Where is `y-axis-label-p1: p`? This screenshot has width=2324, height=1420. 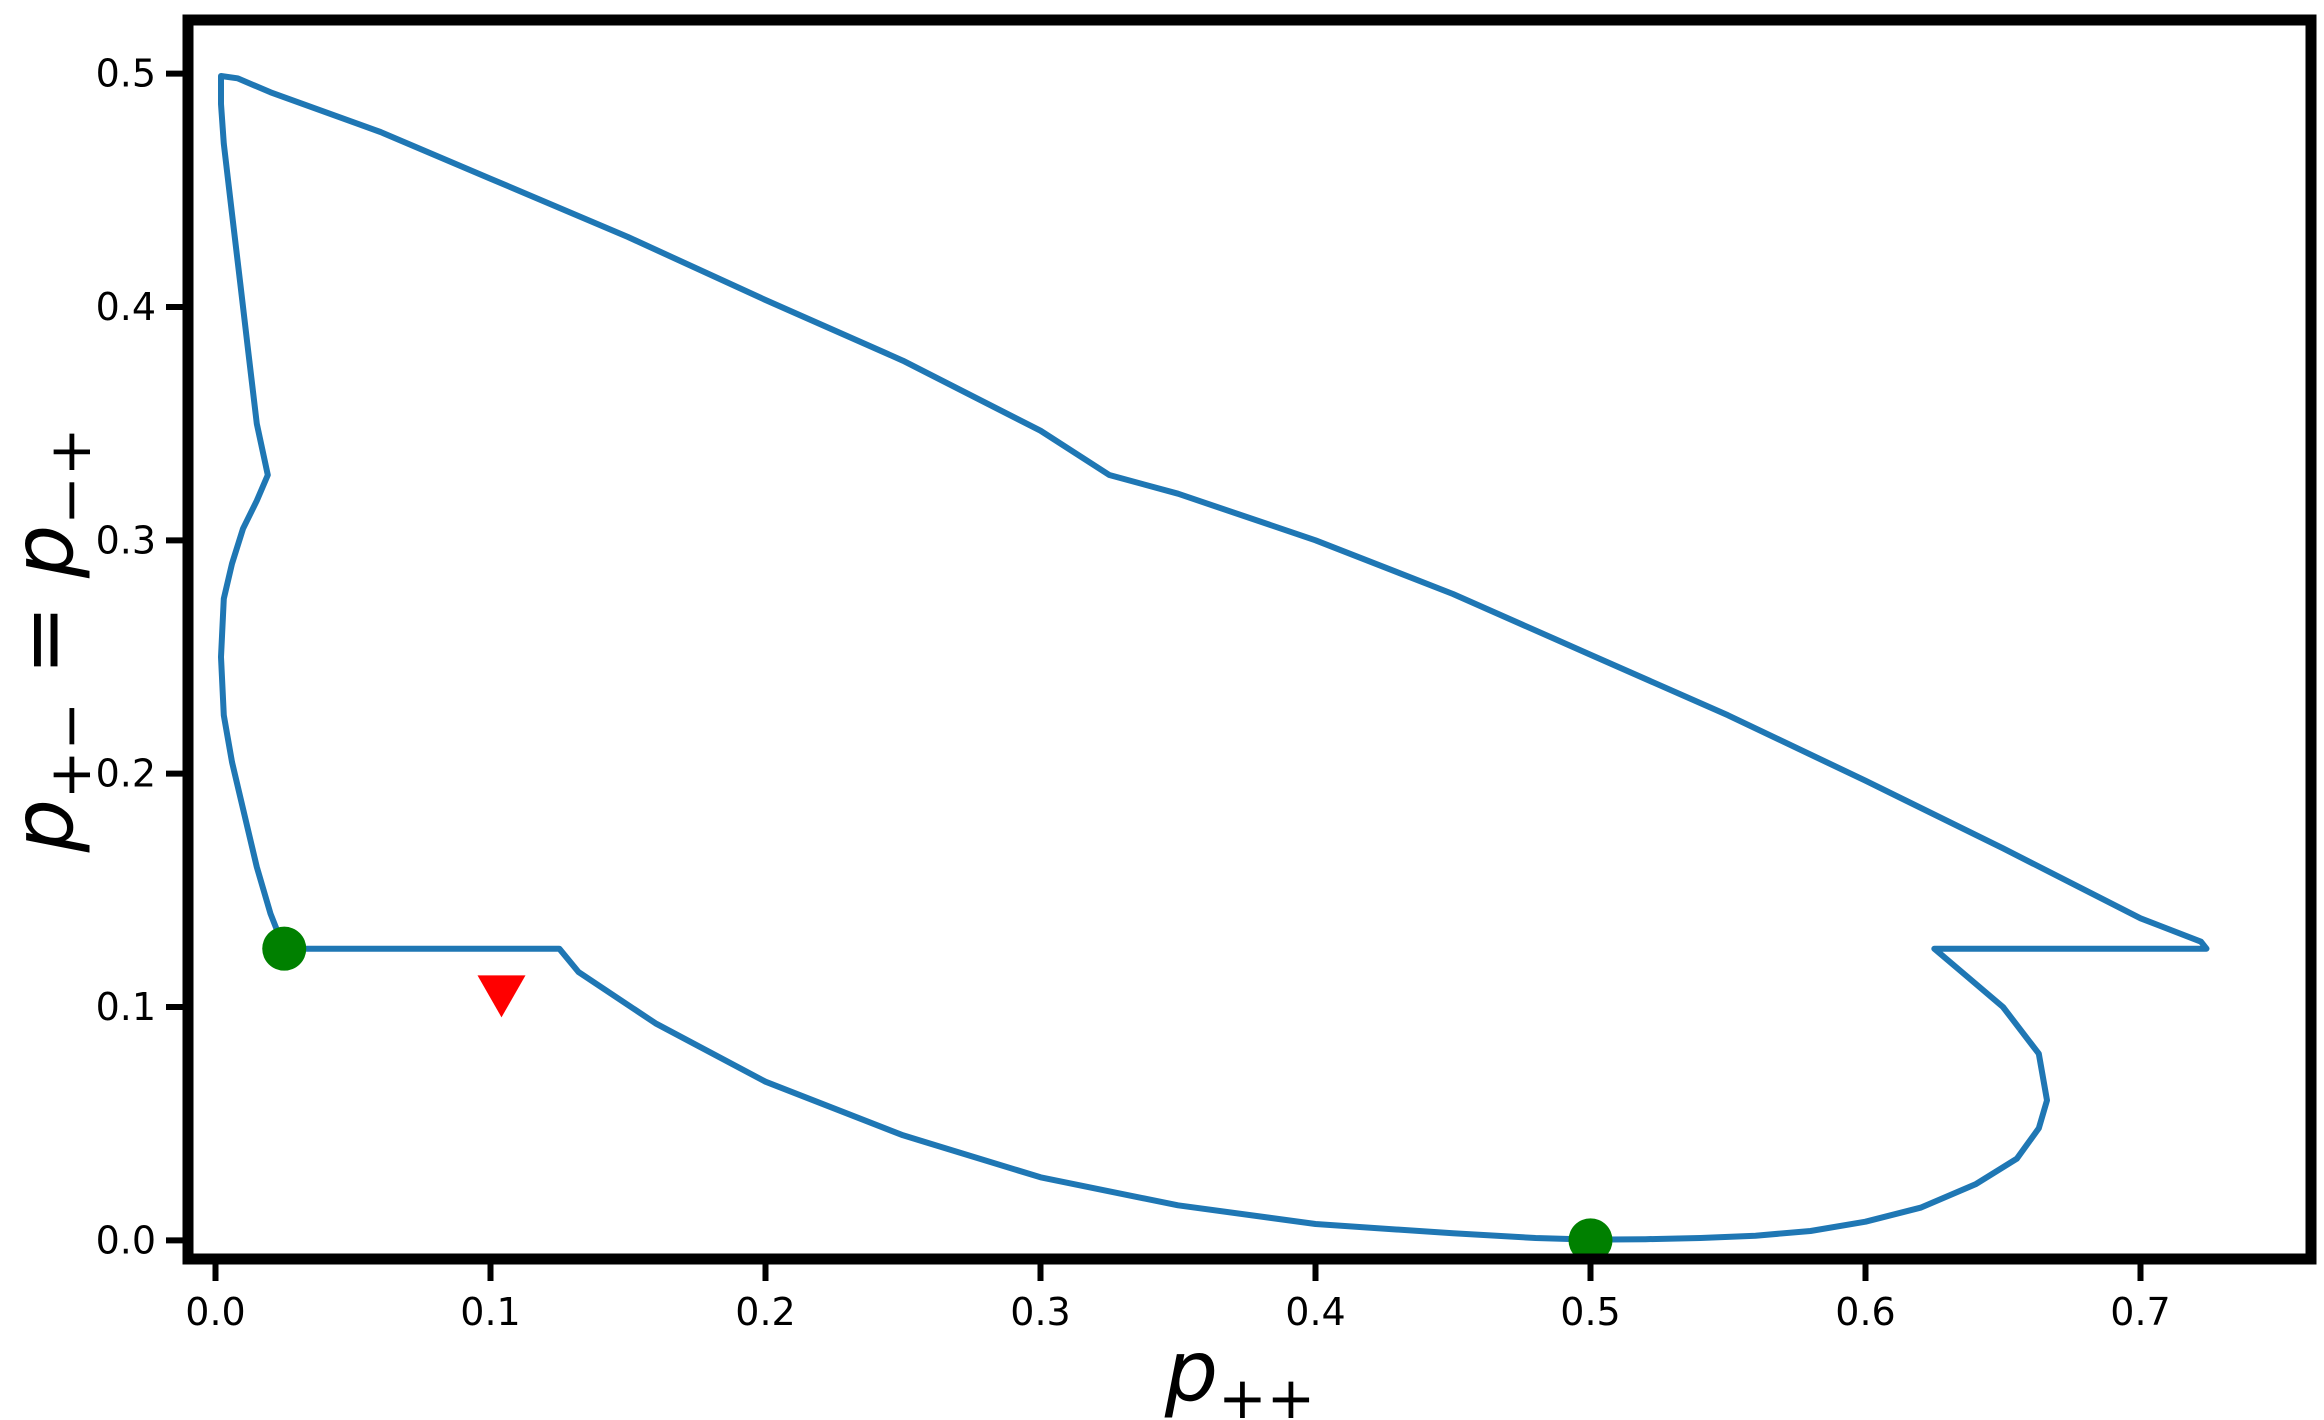
y-axis-label-p1: p is located at coordinates (46, 826).